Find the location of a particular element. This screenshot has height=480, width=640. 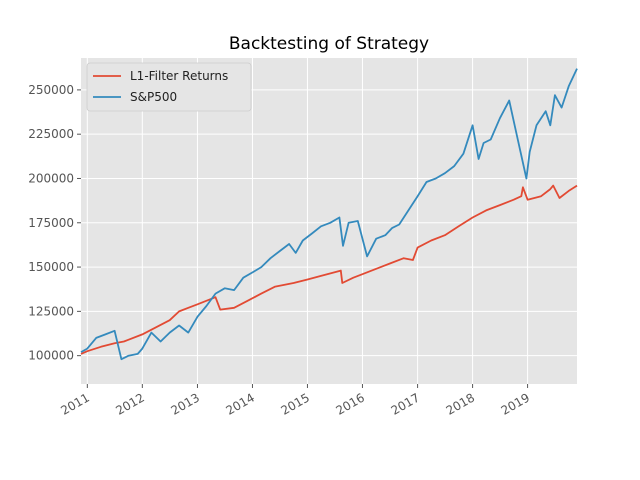

y-tick-label: 250000 is located at coordinates (51, 90).